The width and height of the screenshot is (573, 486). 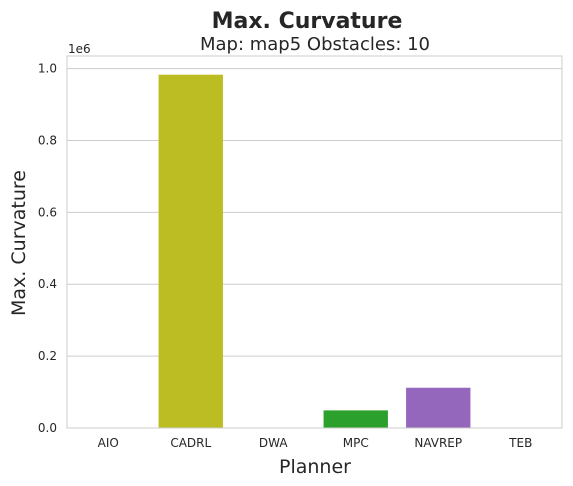 I want to click on chart-title: Map: map5 Obstacles: 10, so click(x=315, y=44).